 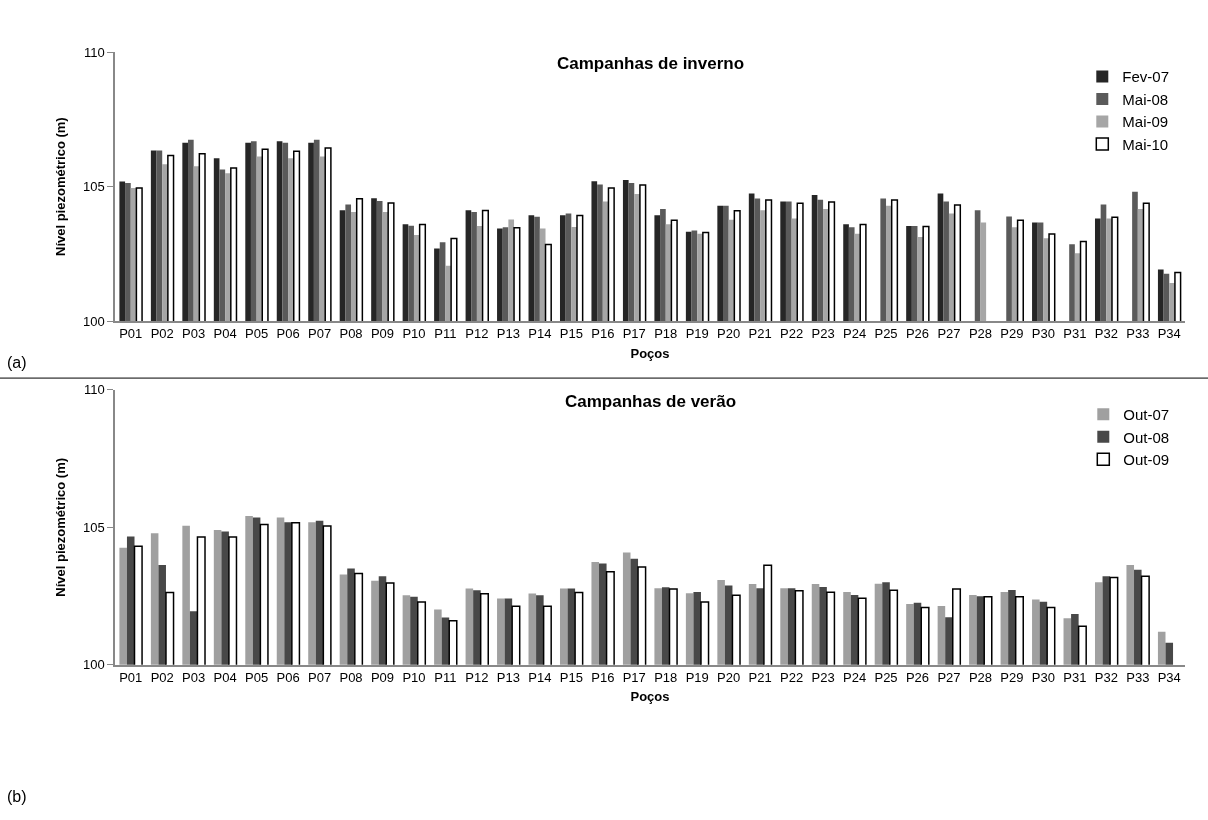 I want to click on legend-label: Out-08, so click(x=1146, y=437).